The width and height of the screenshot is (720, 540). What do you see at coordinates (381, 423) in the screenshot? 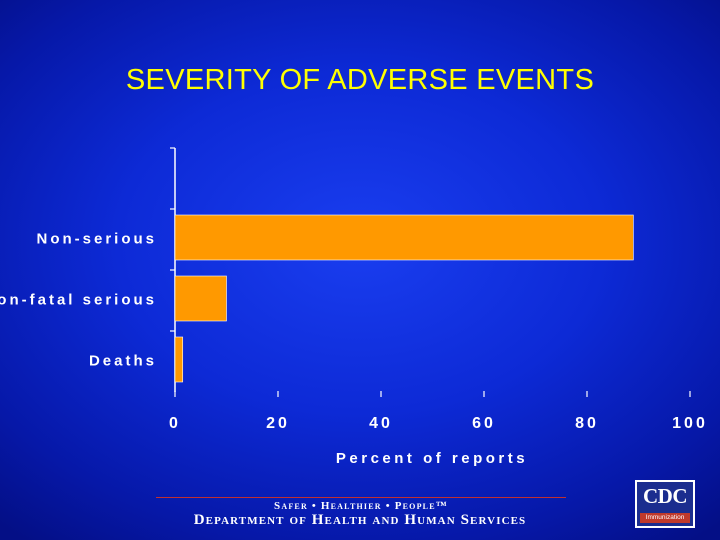
I see `x-tick-label: 40` at bounding box center [381, 423].